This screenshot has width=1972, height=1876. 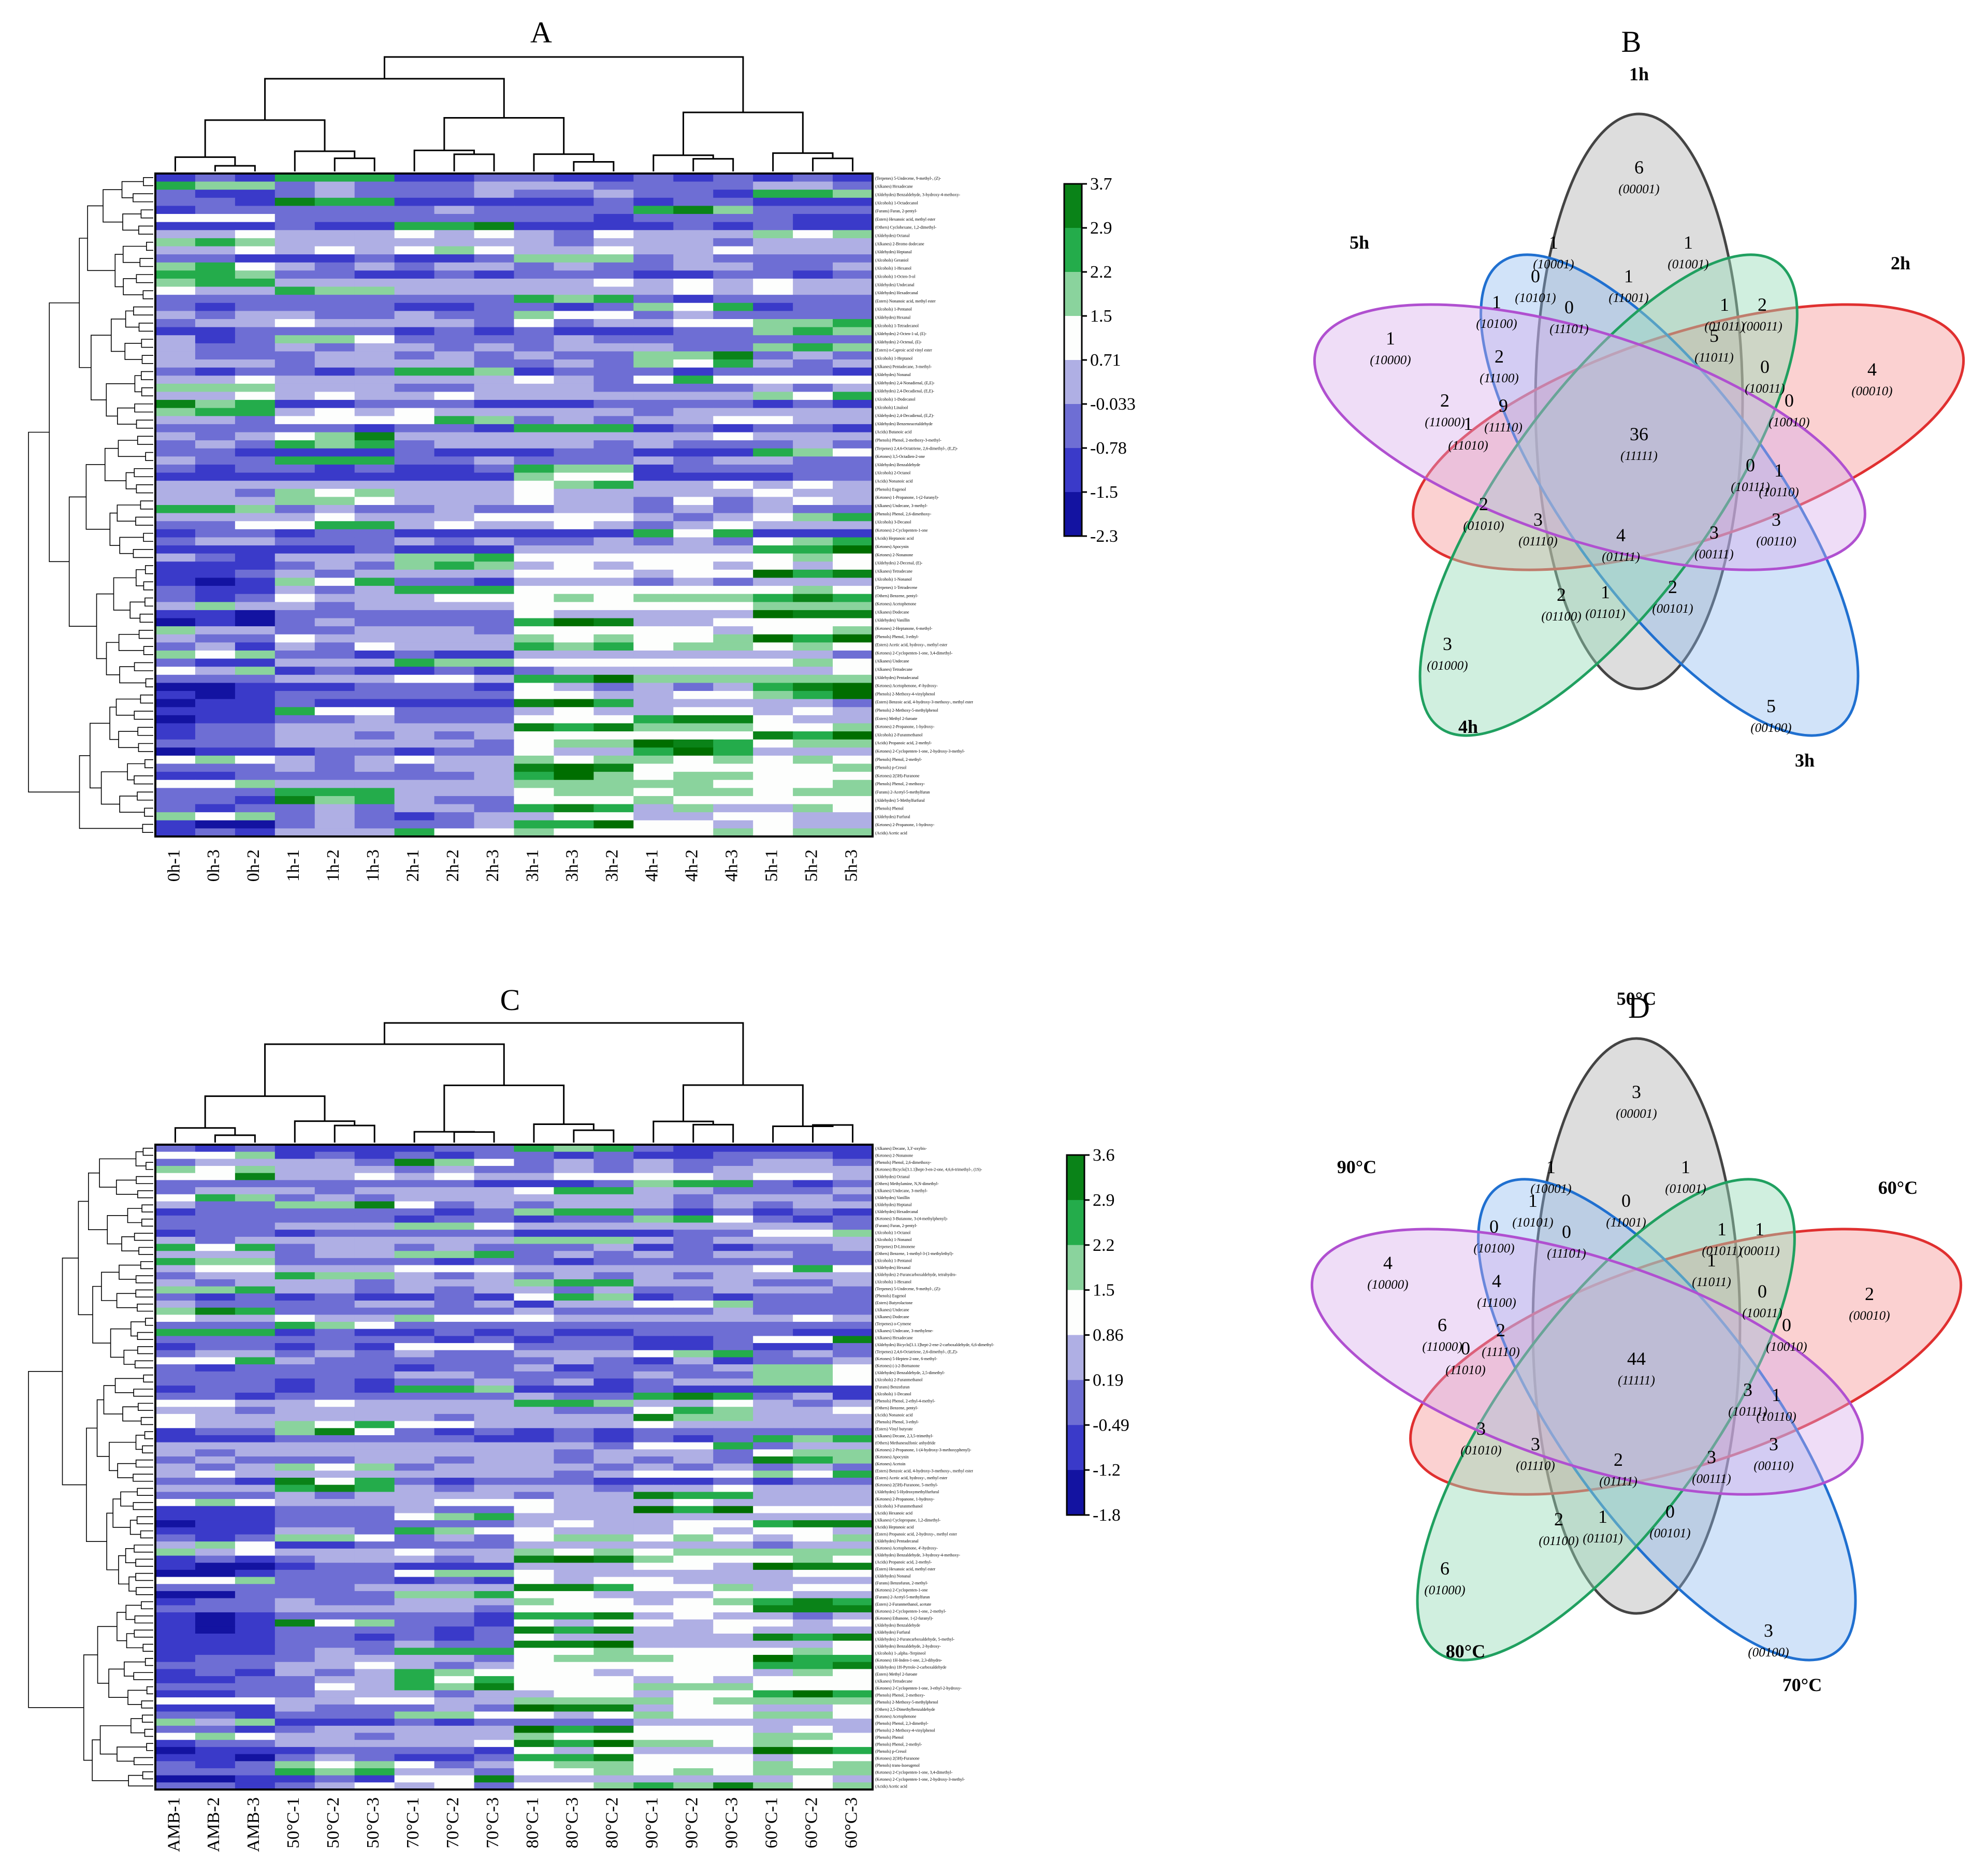 I want to click on region-code: (10111), so click(x=1748, y=1412).